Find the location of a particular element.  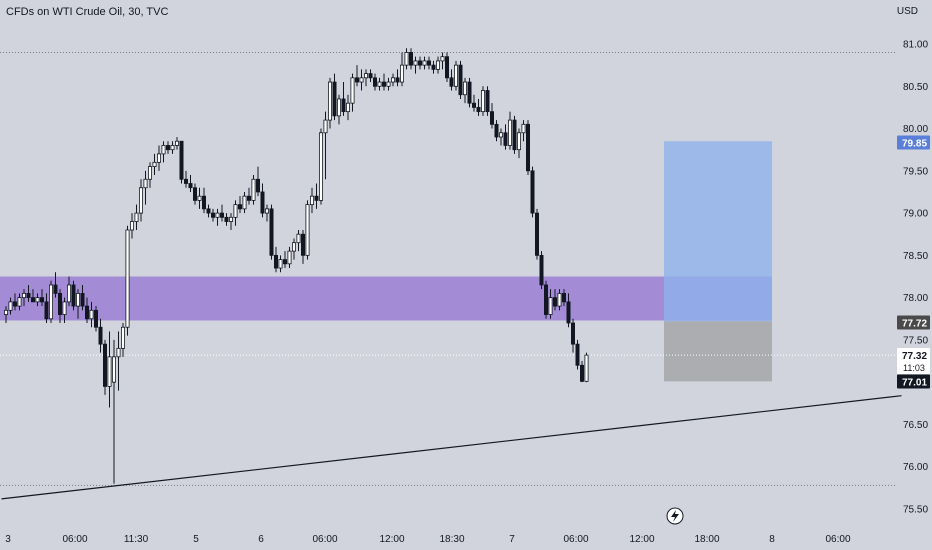

target-zone is located at coordinates (718, 231).